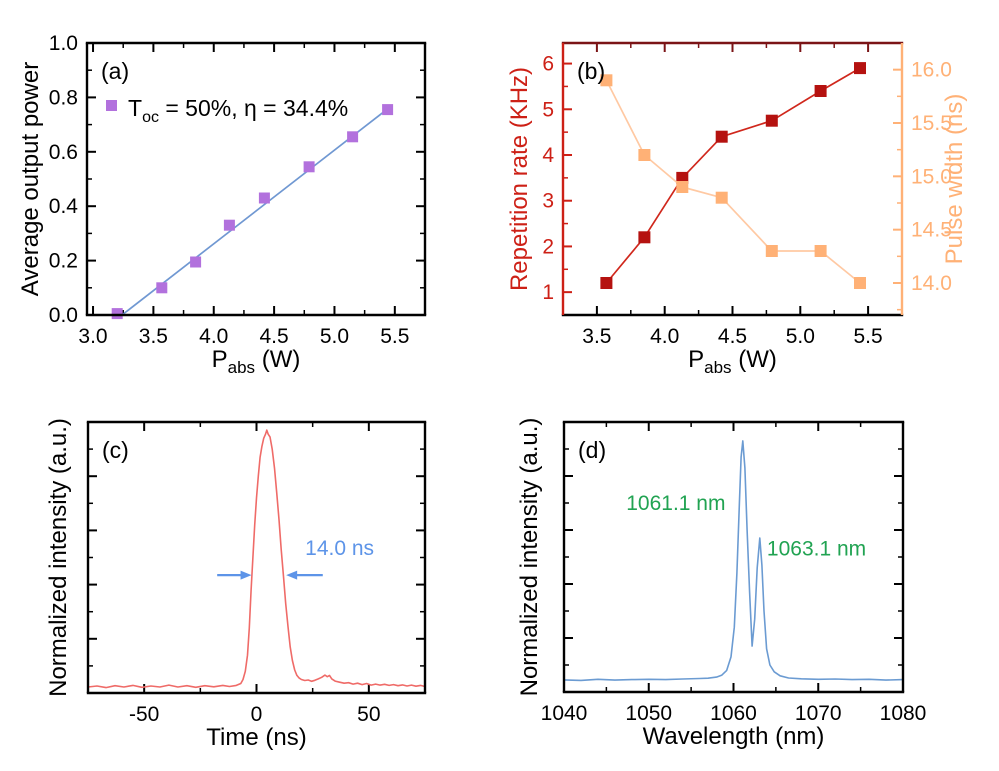 Image resolution: width=999 pixels, height=771 pixels. What do you see at coordinates (256, 737) in the screenshot?
I see `x-axis-label: Time (ns)` at bounding box center [256, 737].